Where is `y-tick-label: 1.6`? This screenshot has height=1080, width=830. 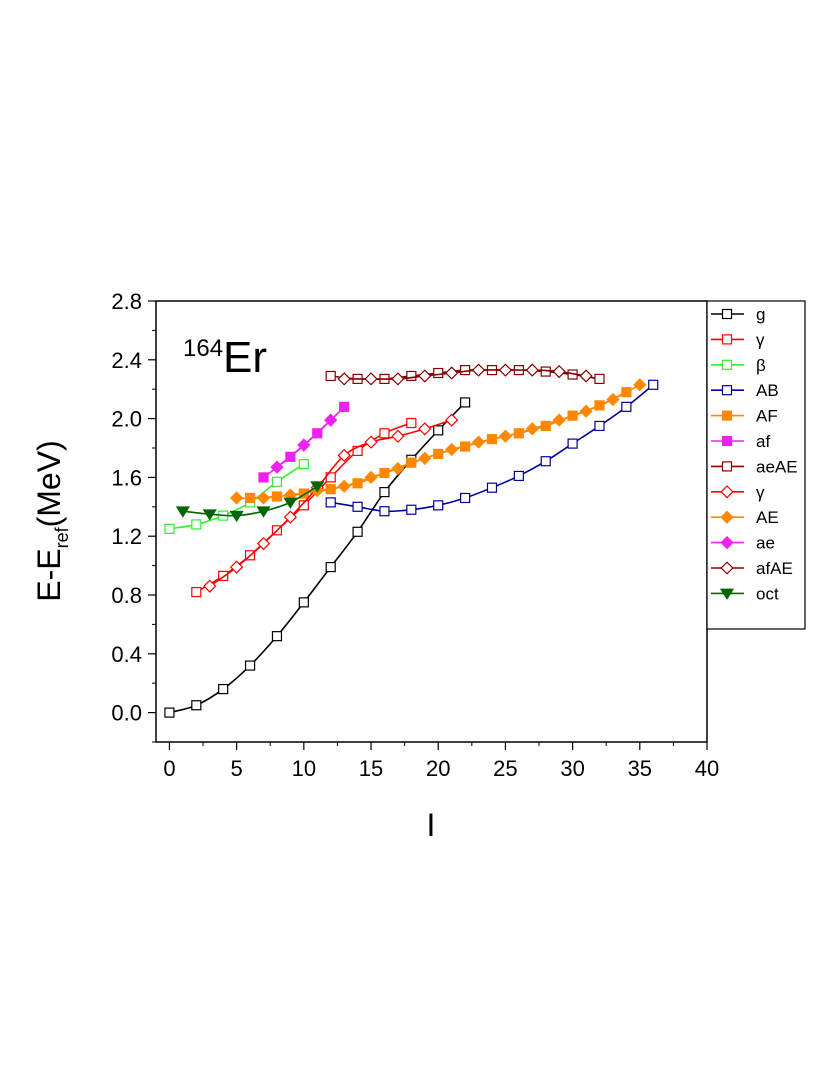
y-tick-label: 1.6 is located at coordinates (126, 477).